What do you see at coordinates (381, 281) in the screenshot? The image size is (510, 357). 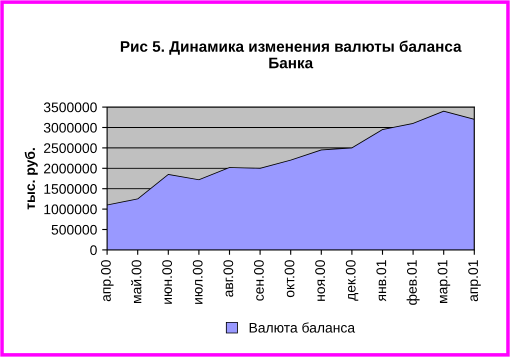 I see `x-tick-label: янв.01` at bounding box center [381, 281].